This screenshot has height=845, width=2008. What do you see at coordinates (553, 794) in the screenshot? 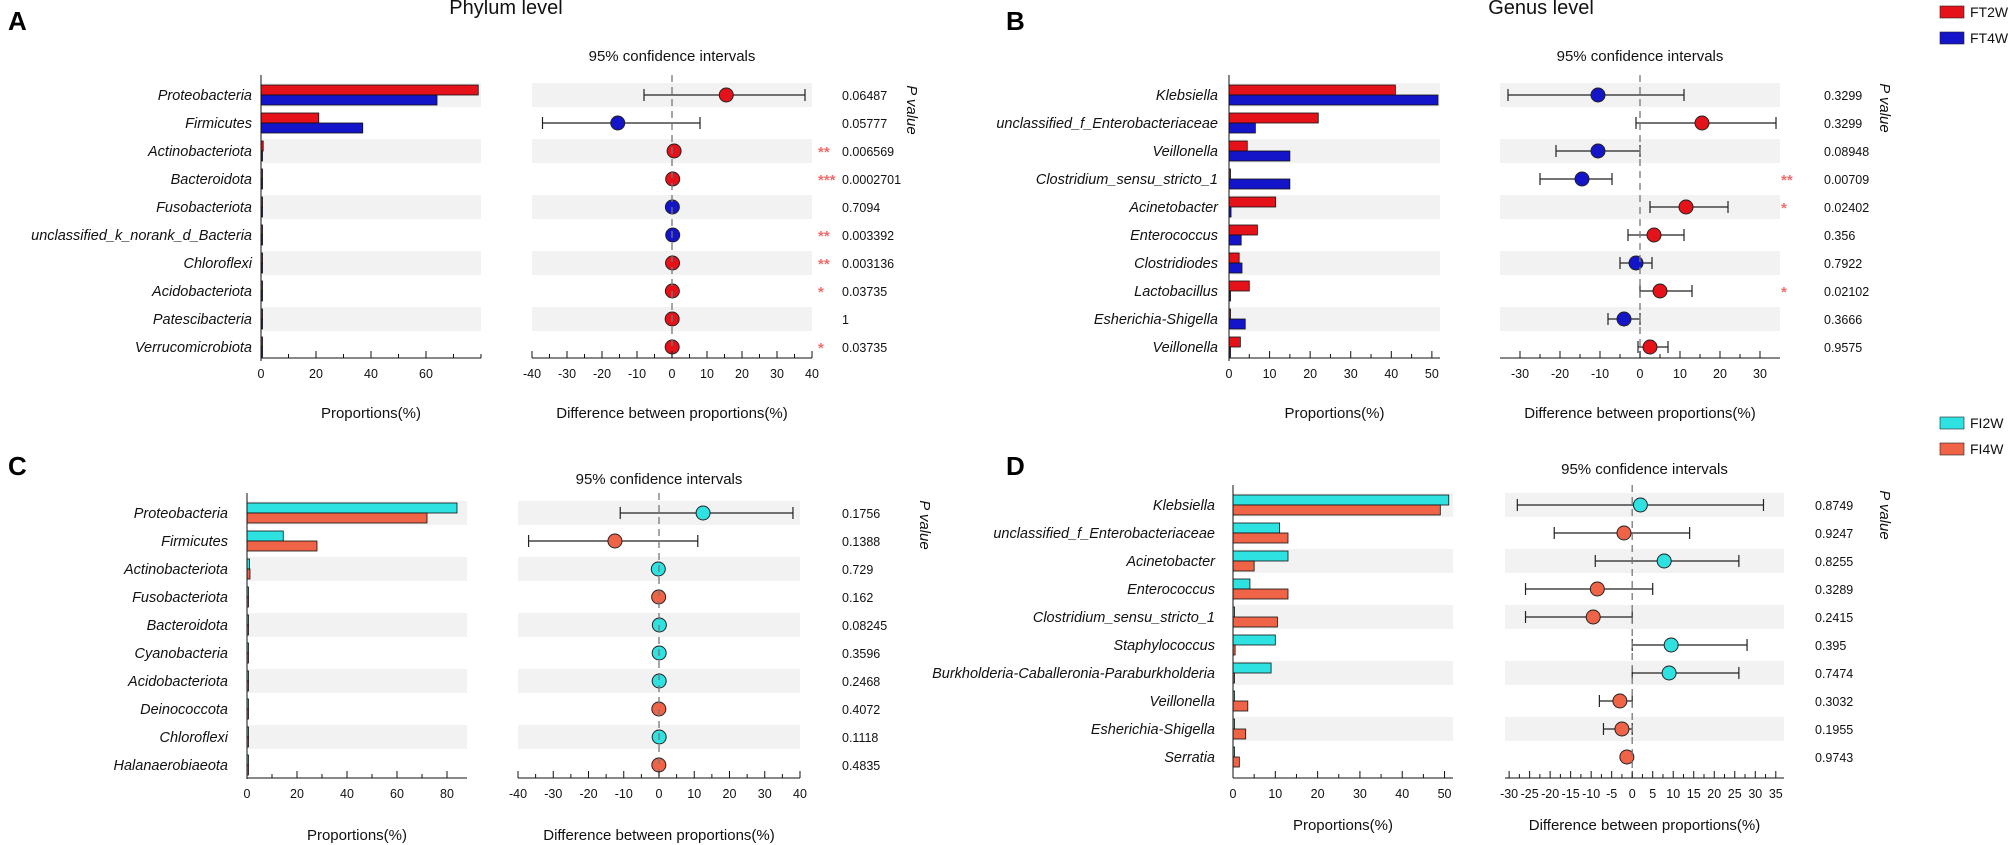
I see `ci-tick-label: -30` at bounding box center [553, 794].